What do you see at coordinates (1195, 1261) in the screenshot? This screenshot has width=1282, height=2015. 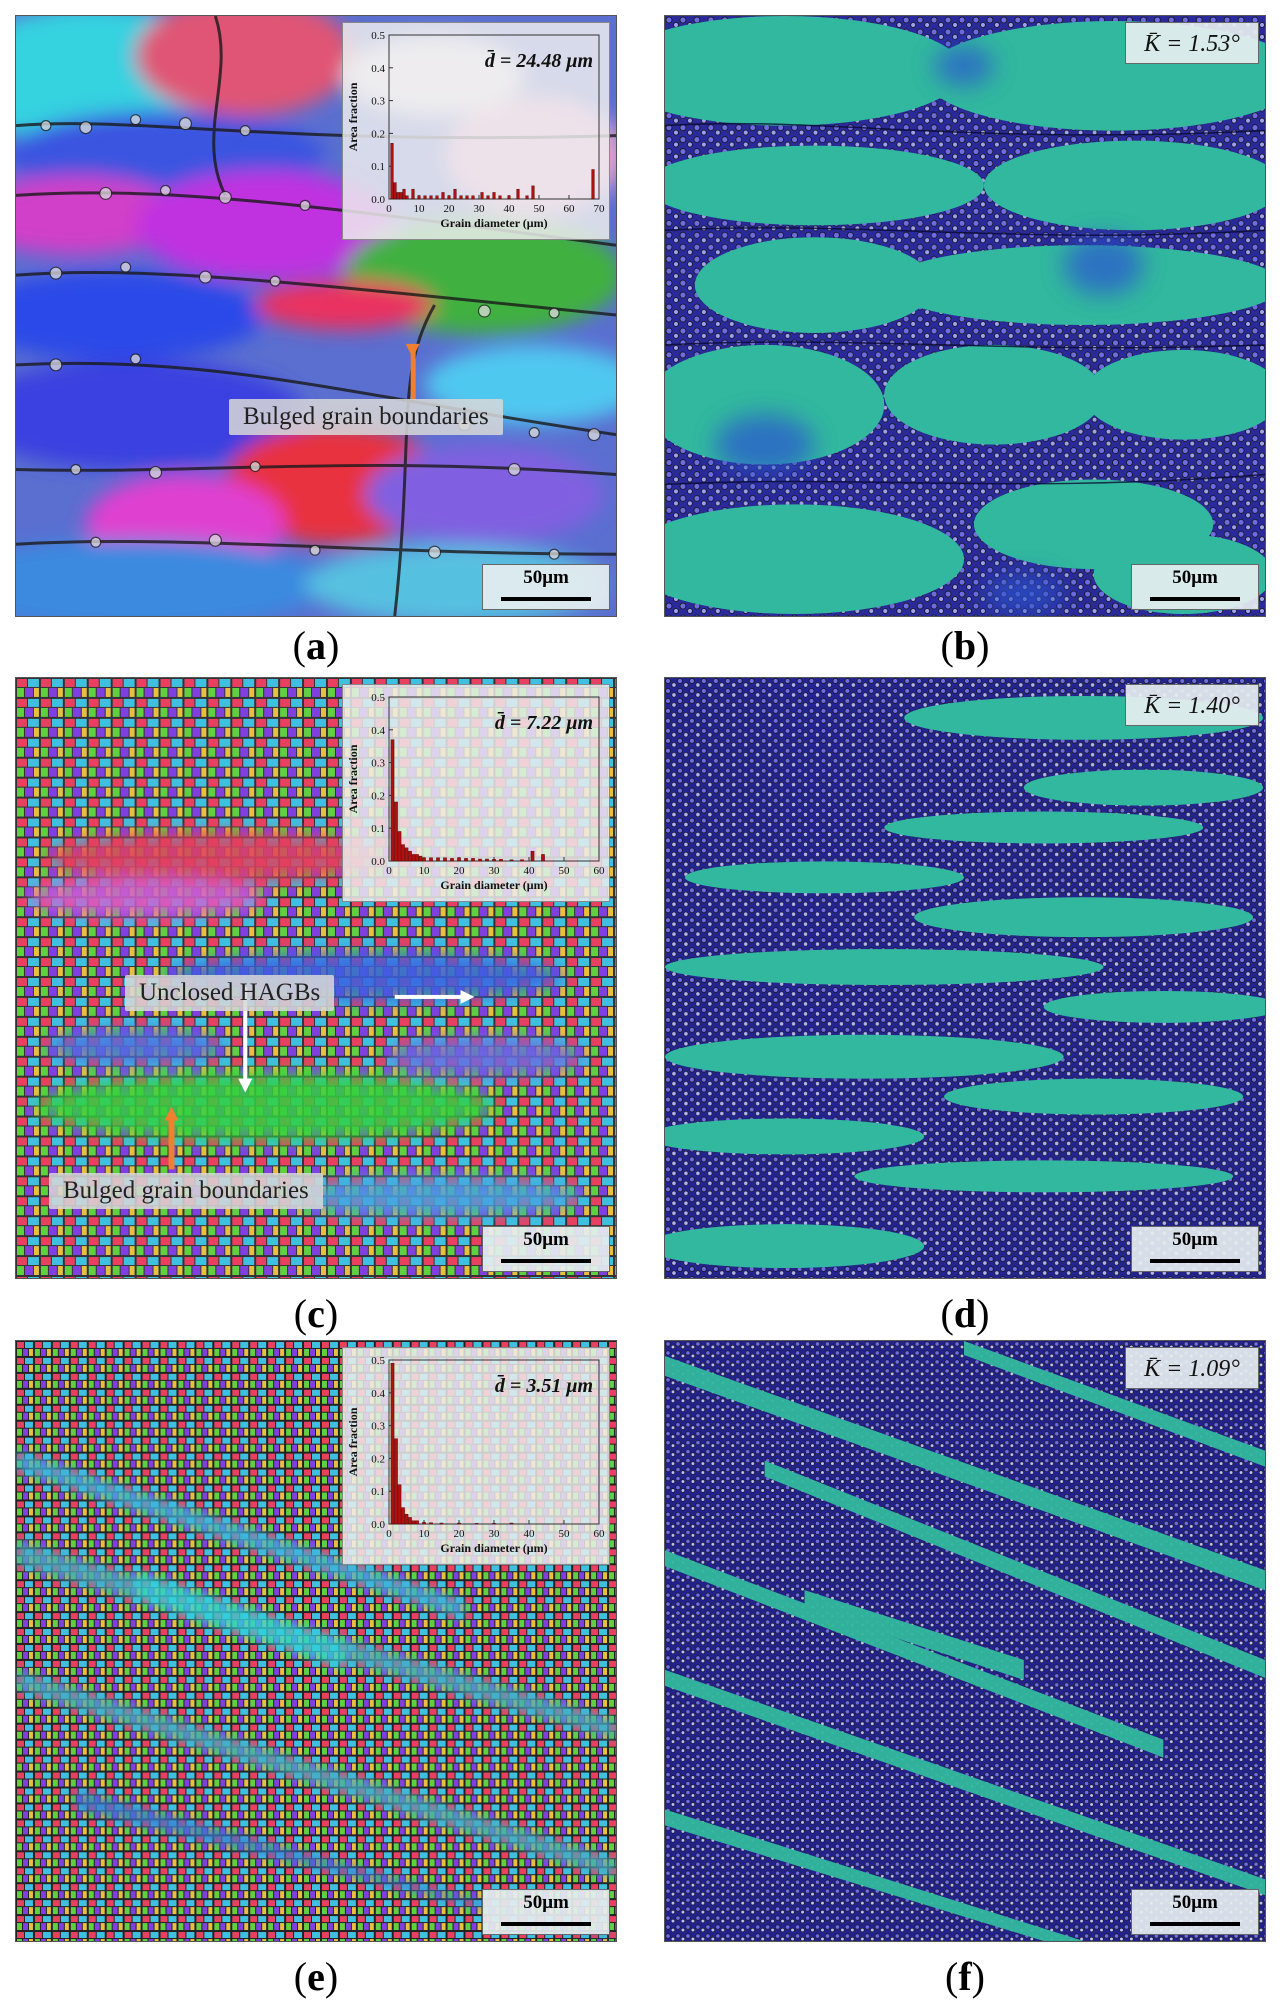 I see `scale-bar-line-d` at bounding box center [1195, 1261].